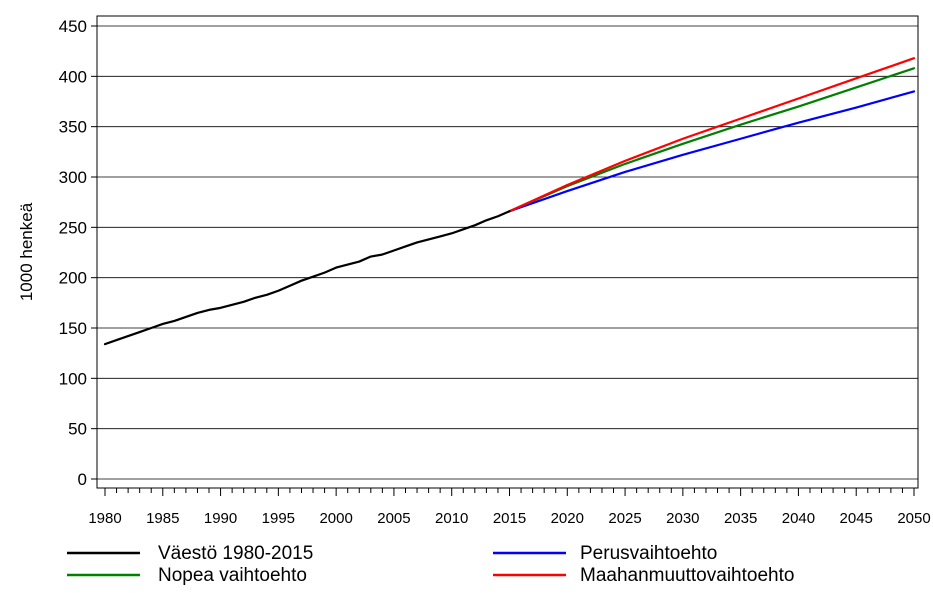 Image resolution: width=933 pixels, height=593 pixels. Describe the element at coordinates (913, 518) in the screenshot. I see `x-tick-label: 2050` at that location.